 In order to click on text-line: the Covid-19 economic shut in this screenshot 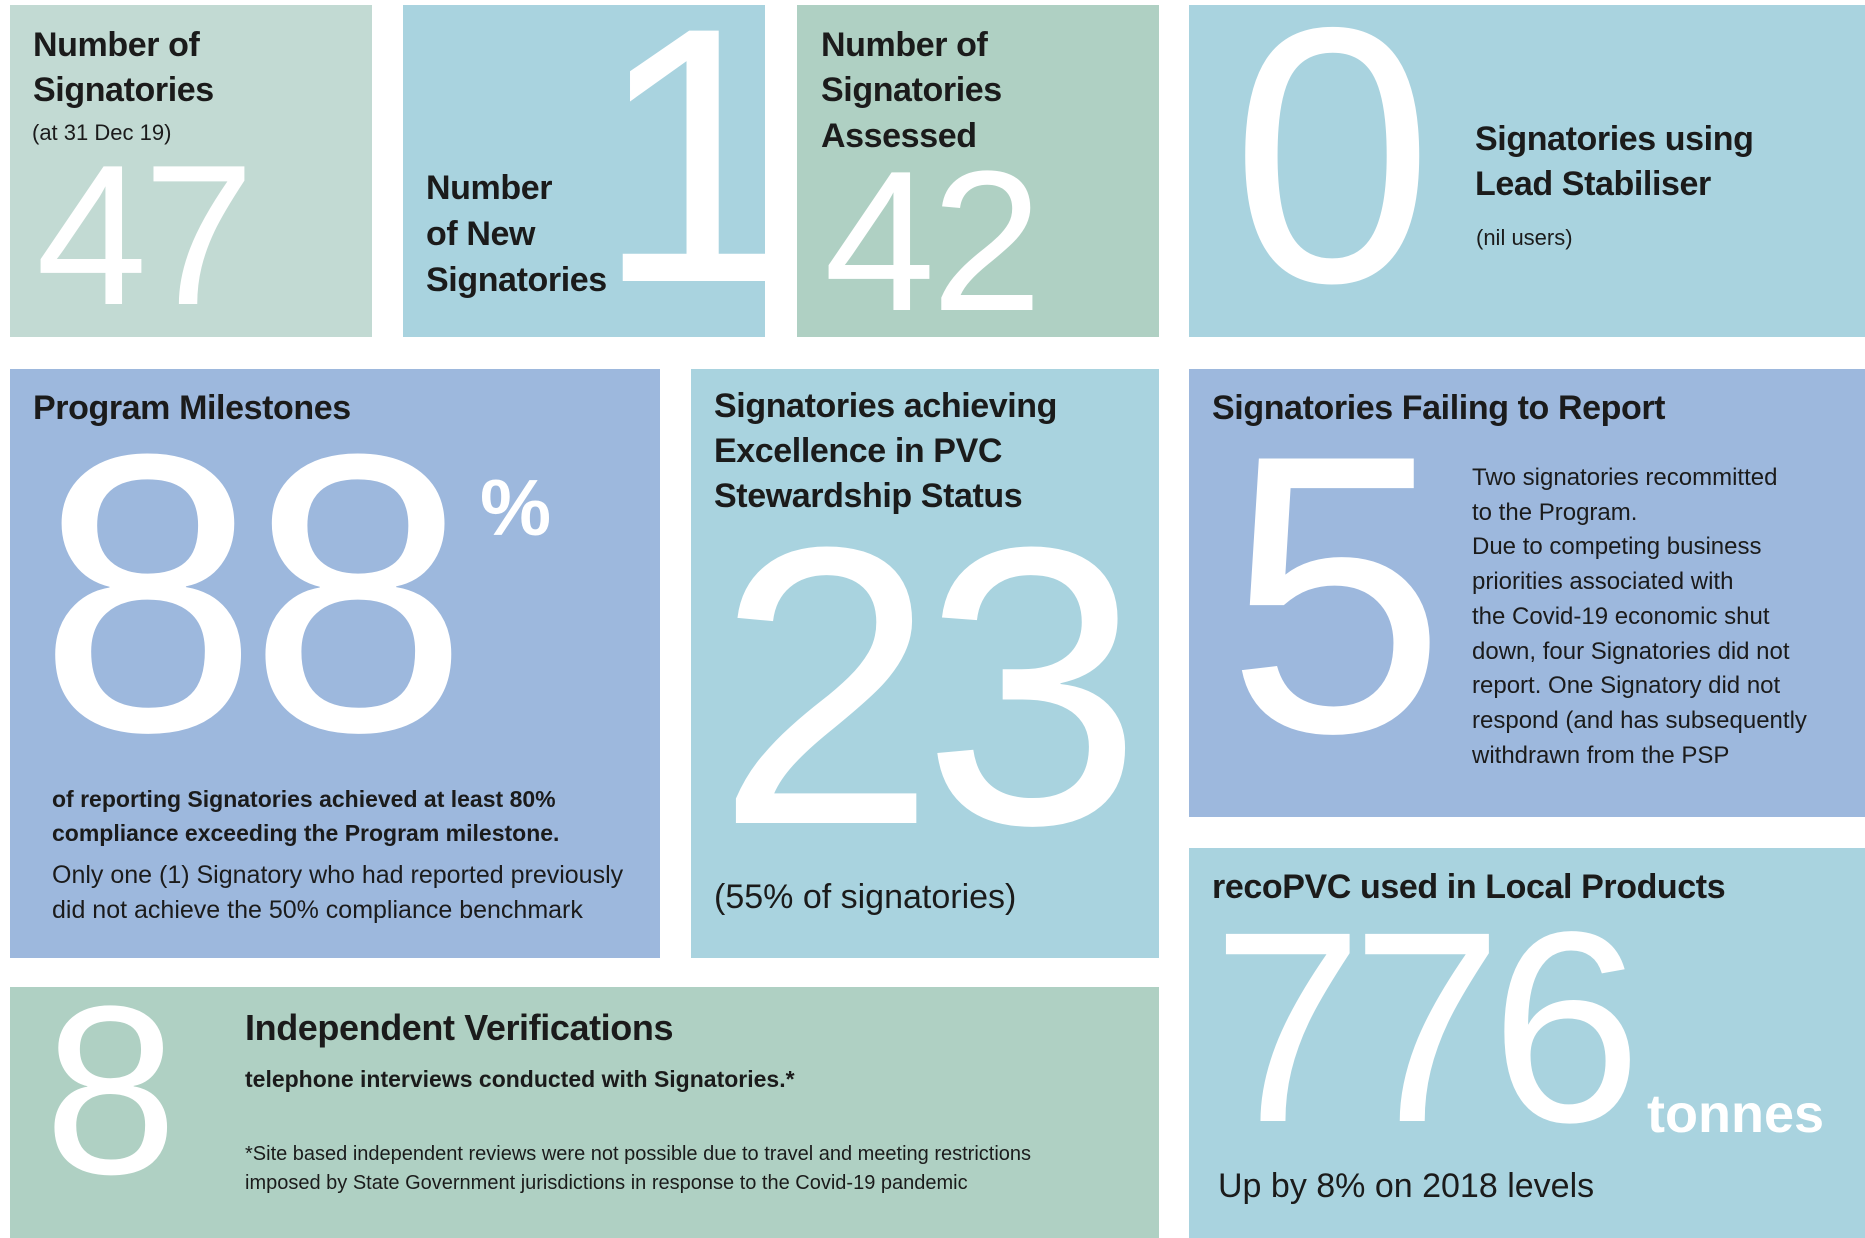, I will do `click(1621, 616)`.